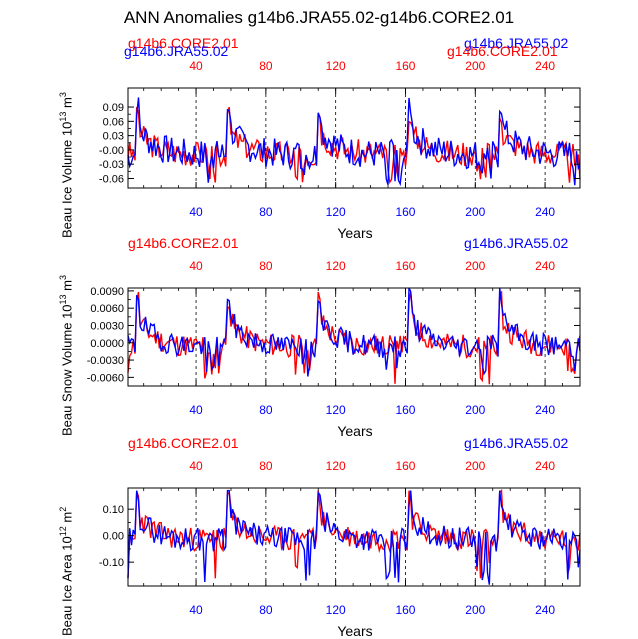 The image size is (638, 639). What do you see at coordinates (111, 151) in the screenshot?
I see `ytick-label: -0.00` at bounding box center [111, 151].